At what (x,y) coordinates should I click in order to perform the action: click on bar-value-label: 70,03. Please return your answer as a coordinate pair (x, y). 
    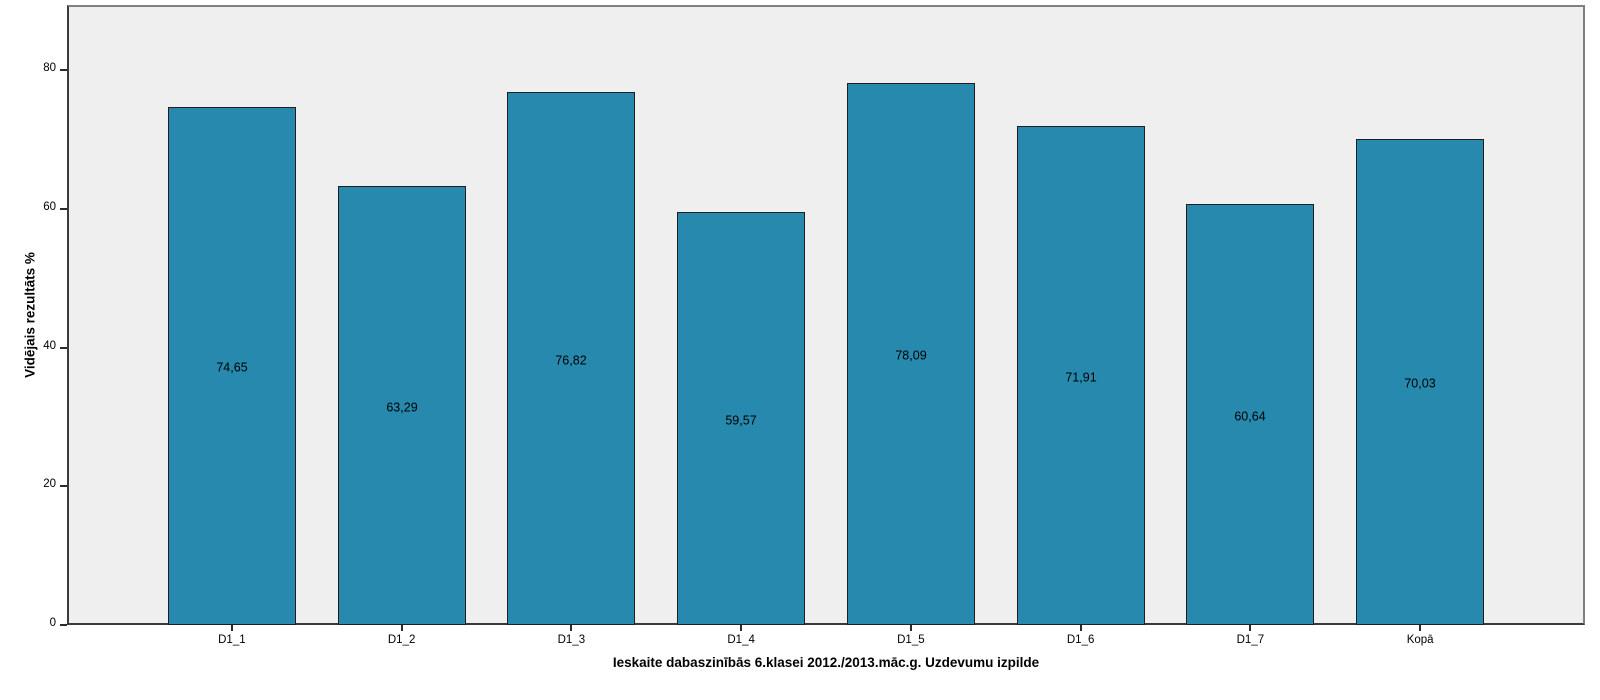
    Looking at the image, I should click on (1420, 383).